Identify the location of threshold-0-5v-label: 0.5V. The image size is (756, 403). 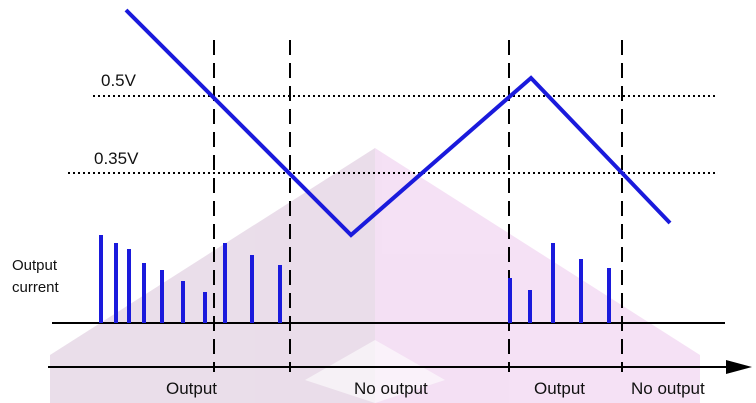
(119, 80).